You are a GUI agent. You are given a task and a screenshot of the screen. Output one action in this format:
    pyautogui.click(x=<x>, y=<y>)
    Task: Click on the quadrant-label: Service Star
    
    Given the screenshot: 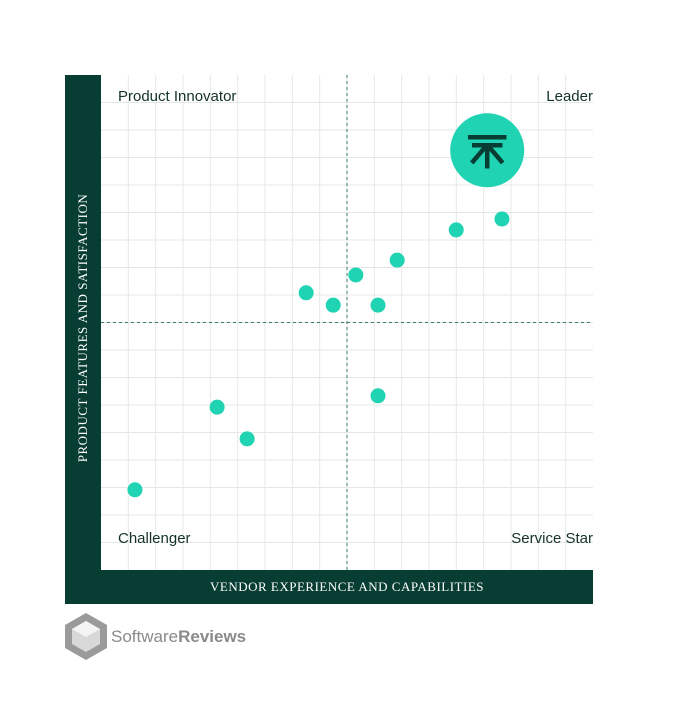 What is the action you would take?
    pyautogui.click(x=552, y=538)
    